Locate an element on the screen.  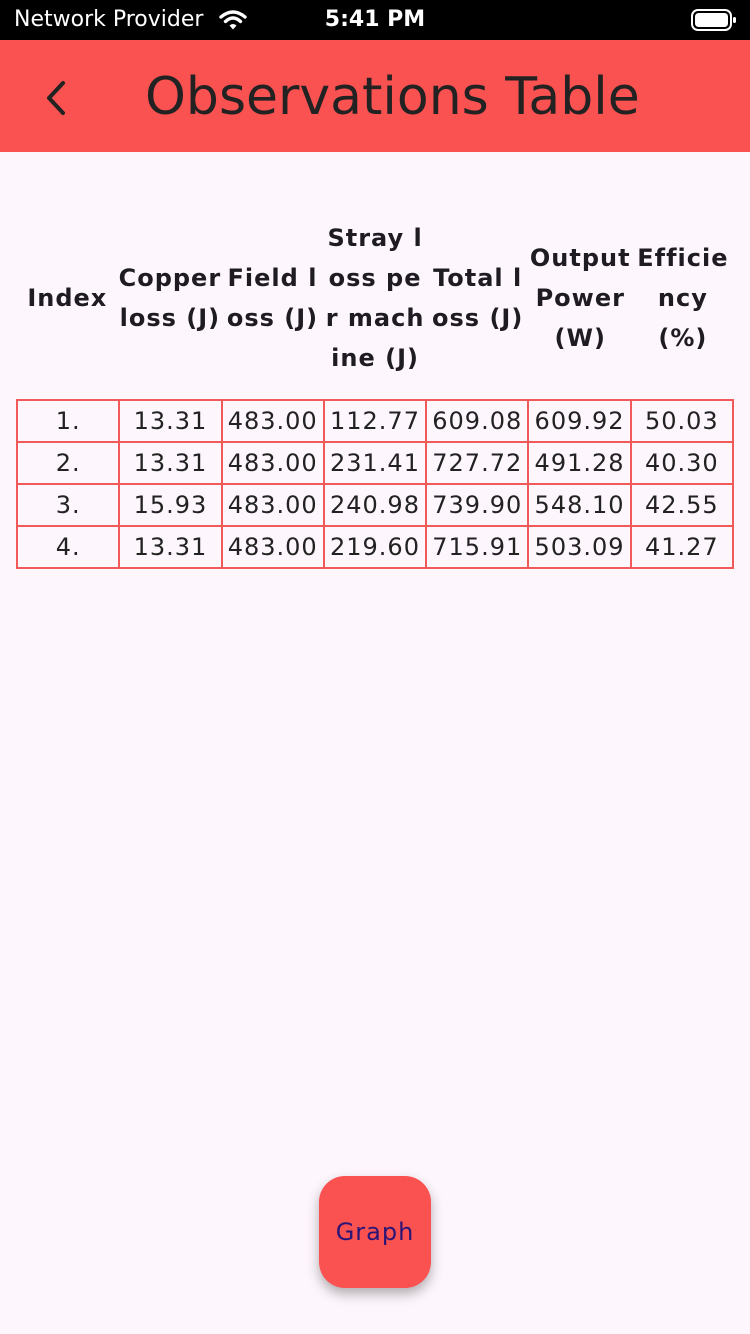
cell-output-power: 491.28 is located at coordinates (579, 463).